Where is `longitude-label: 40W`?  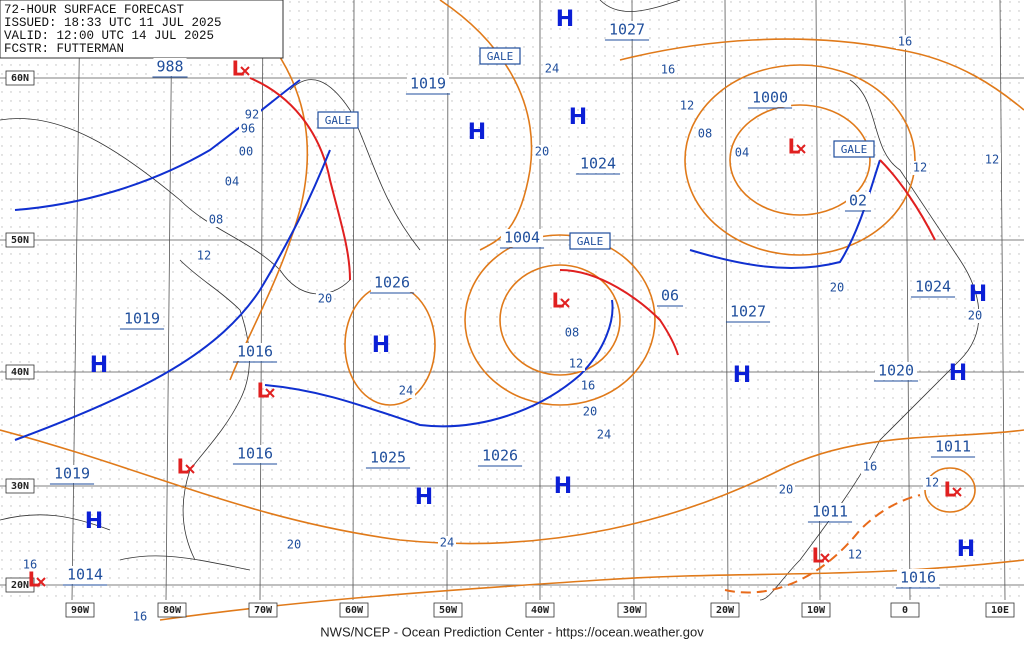
longitude-label: 40W is located at coordinates (540, 610).